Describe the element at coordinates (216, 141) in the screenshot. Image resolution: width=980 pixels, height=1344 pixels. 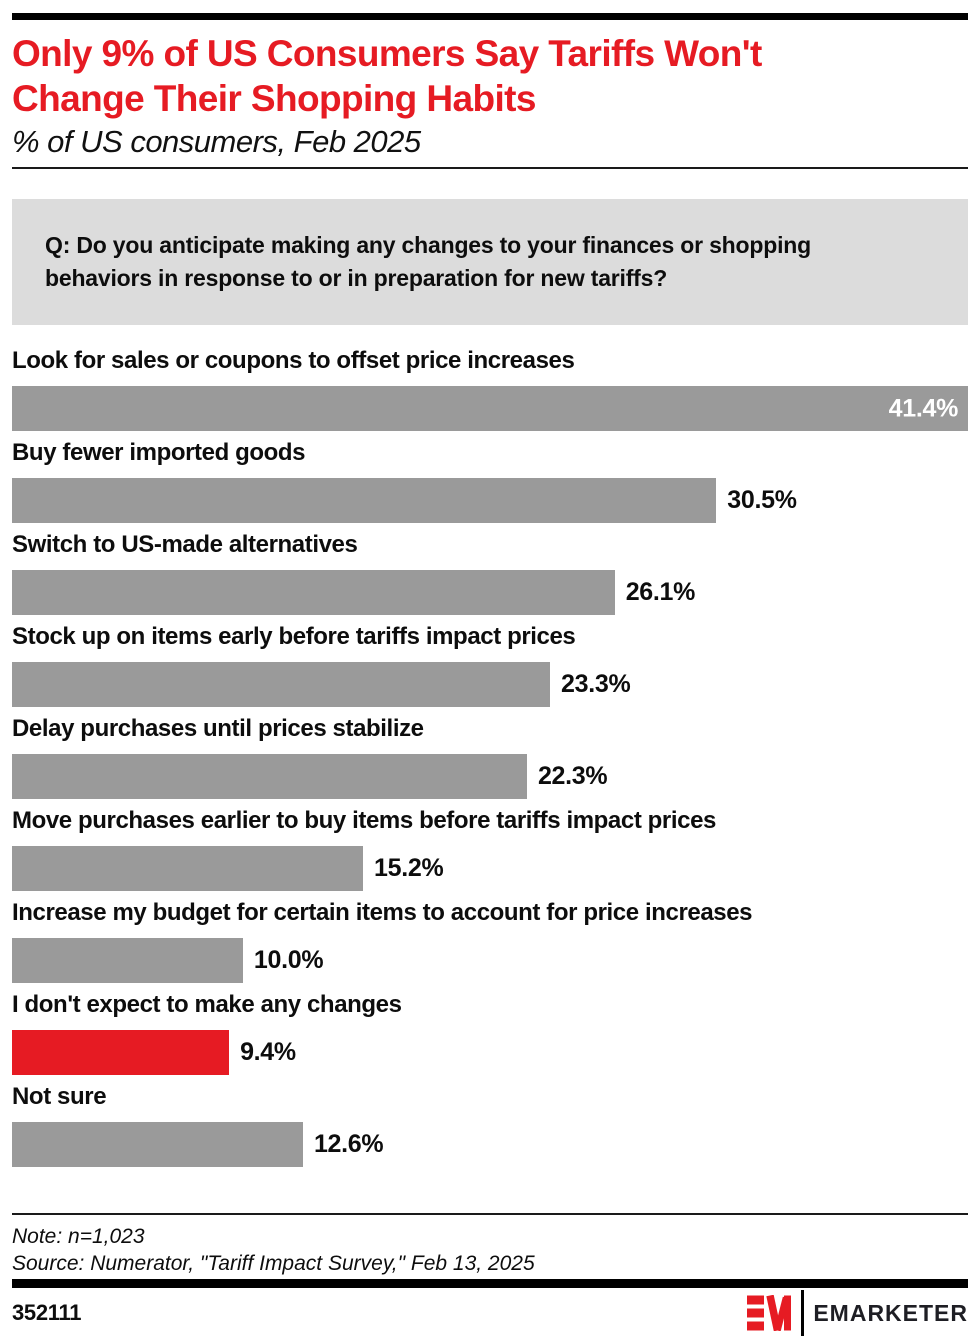
I see `page-subtitle: % of US consumers, Feb 2025` at that location.